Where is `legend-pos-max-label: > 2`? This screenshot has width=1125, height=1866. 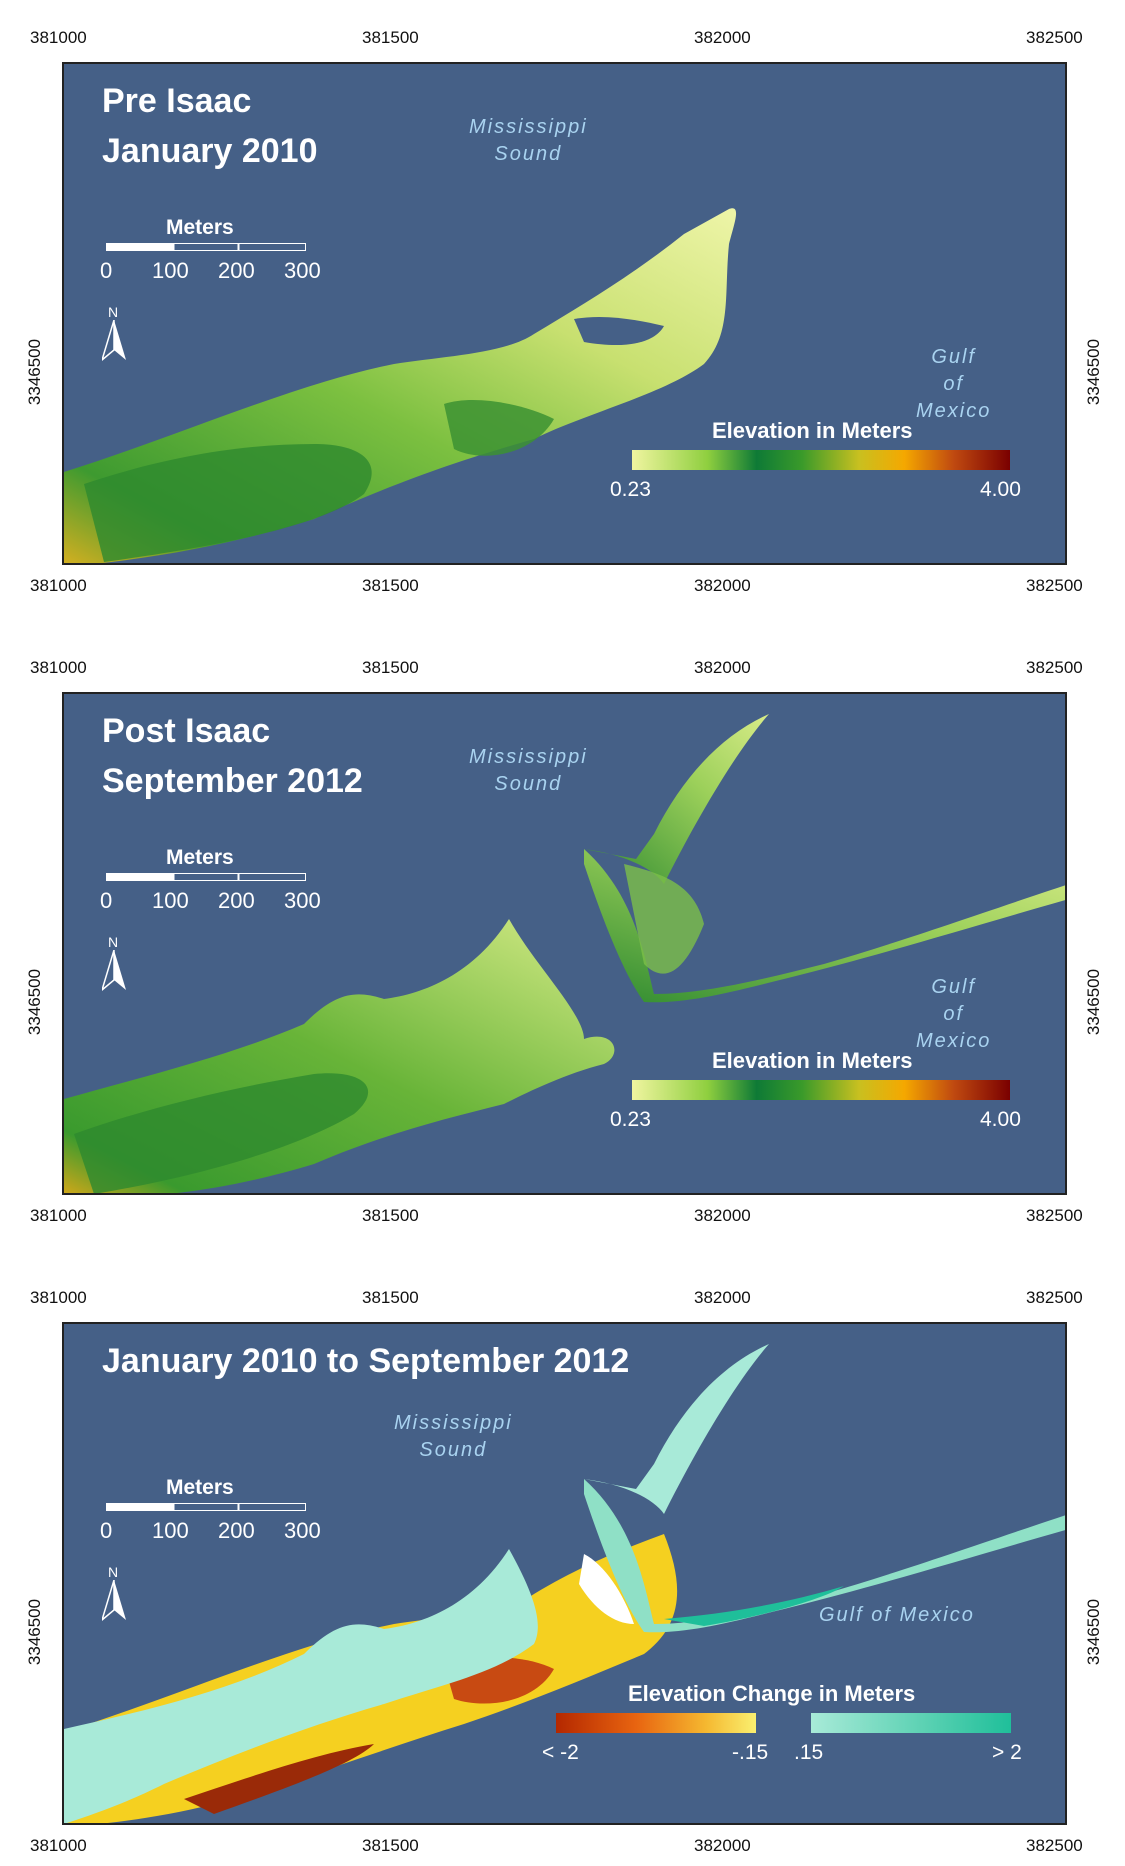
legend-pos-max-label: > 2 is located at coordinates (1007, 1752).